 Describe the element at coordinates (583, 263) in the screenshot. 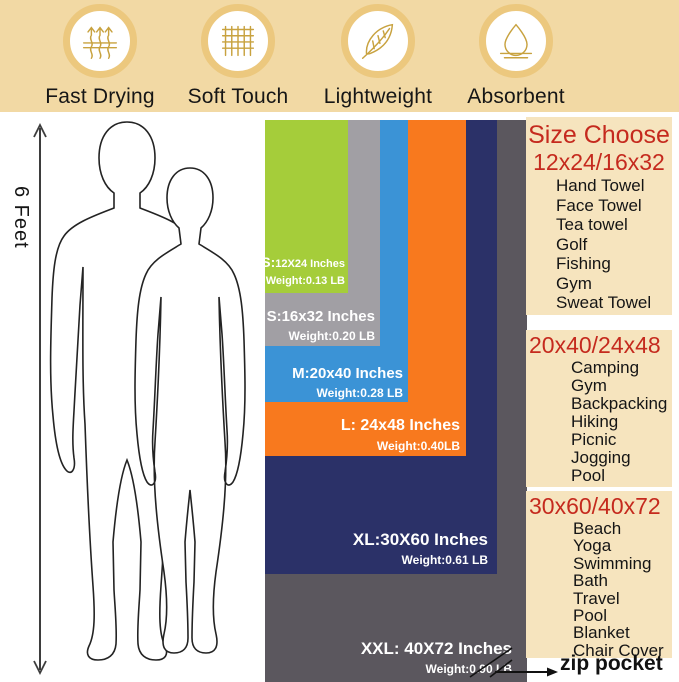

I see `use-item: Fishing` at that location.